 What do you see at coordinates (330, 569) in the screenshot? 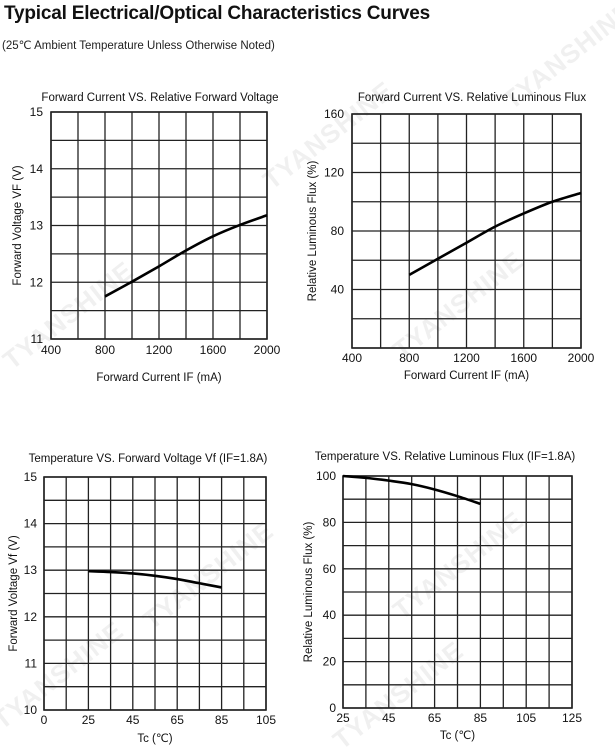
I see `y-tick-label: 60` at bounding box center [330, 569].